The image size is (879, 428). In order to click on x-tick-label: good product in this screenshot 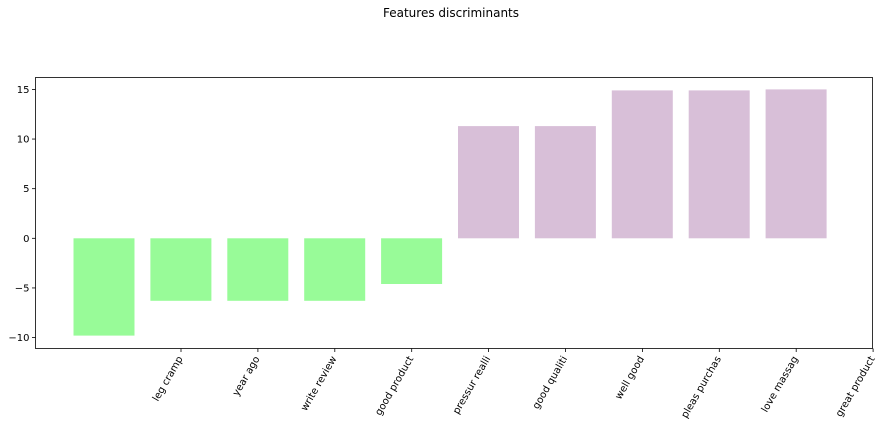, I will do `click(394, 385)`.